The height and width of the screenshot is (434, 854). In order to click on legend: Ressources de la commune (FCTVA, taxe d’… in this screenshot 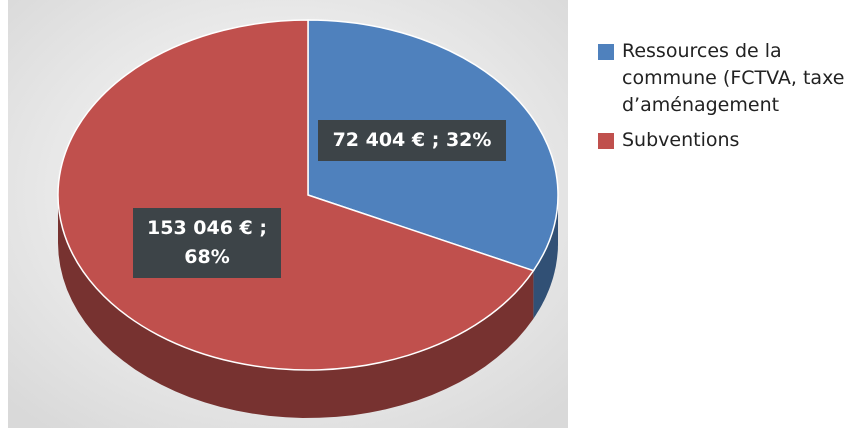, I will do `click(726, 100)`.